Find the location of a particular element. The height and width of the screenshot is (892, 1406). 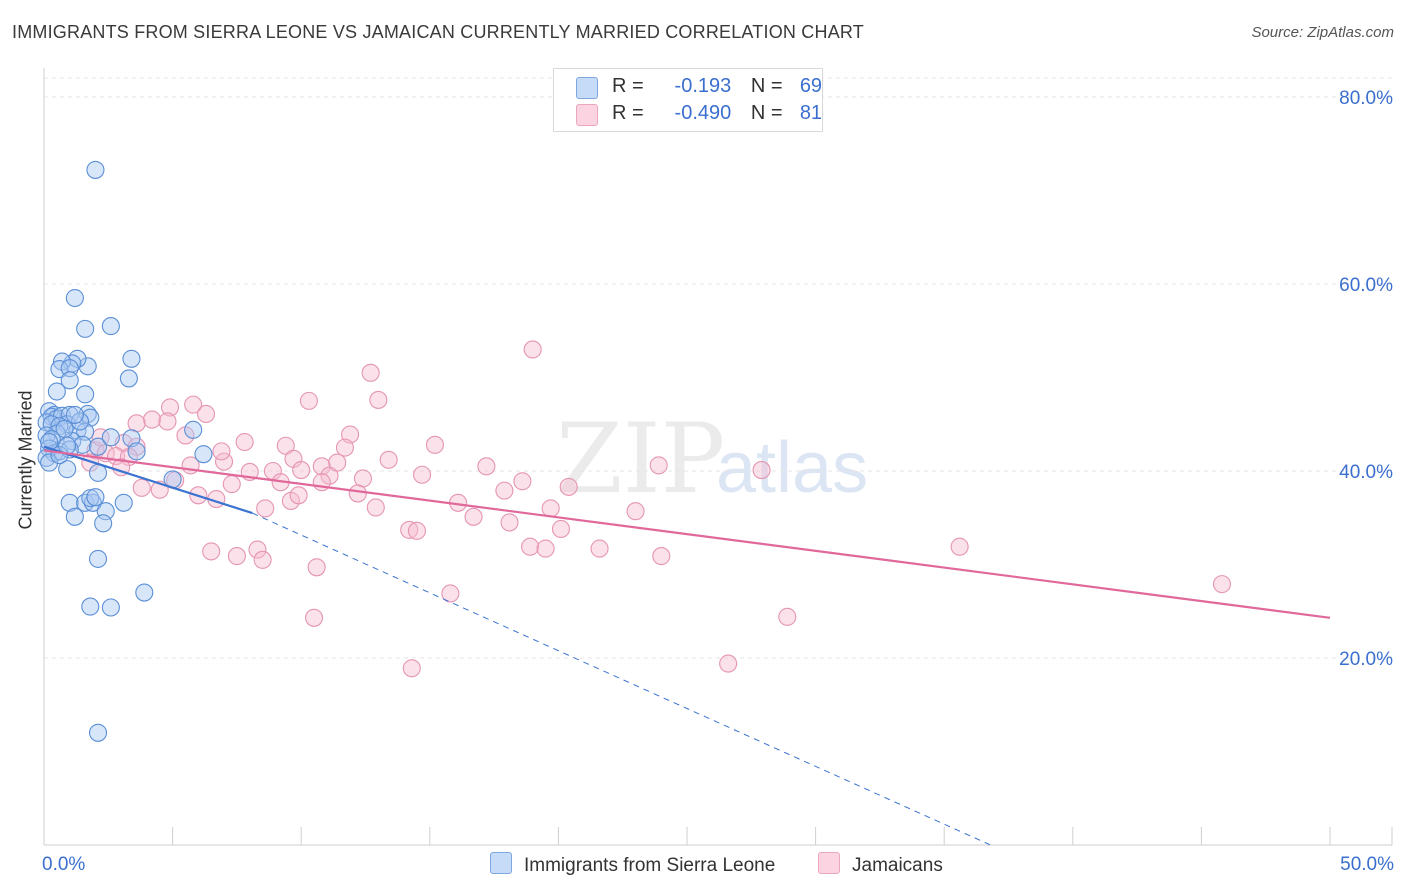

sierra-leone-points is located at coordinates (125, 451).